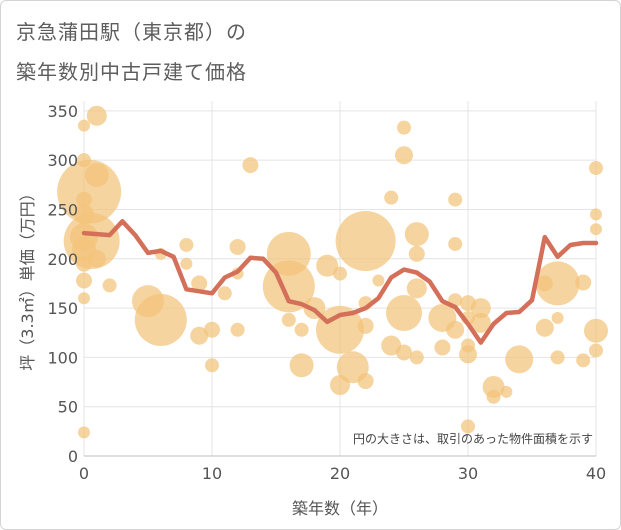 The width and height of the screenshot is (621, 530). I want to click on x-axis-ticks: 0 10 20 30 40, so click(342, 473).